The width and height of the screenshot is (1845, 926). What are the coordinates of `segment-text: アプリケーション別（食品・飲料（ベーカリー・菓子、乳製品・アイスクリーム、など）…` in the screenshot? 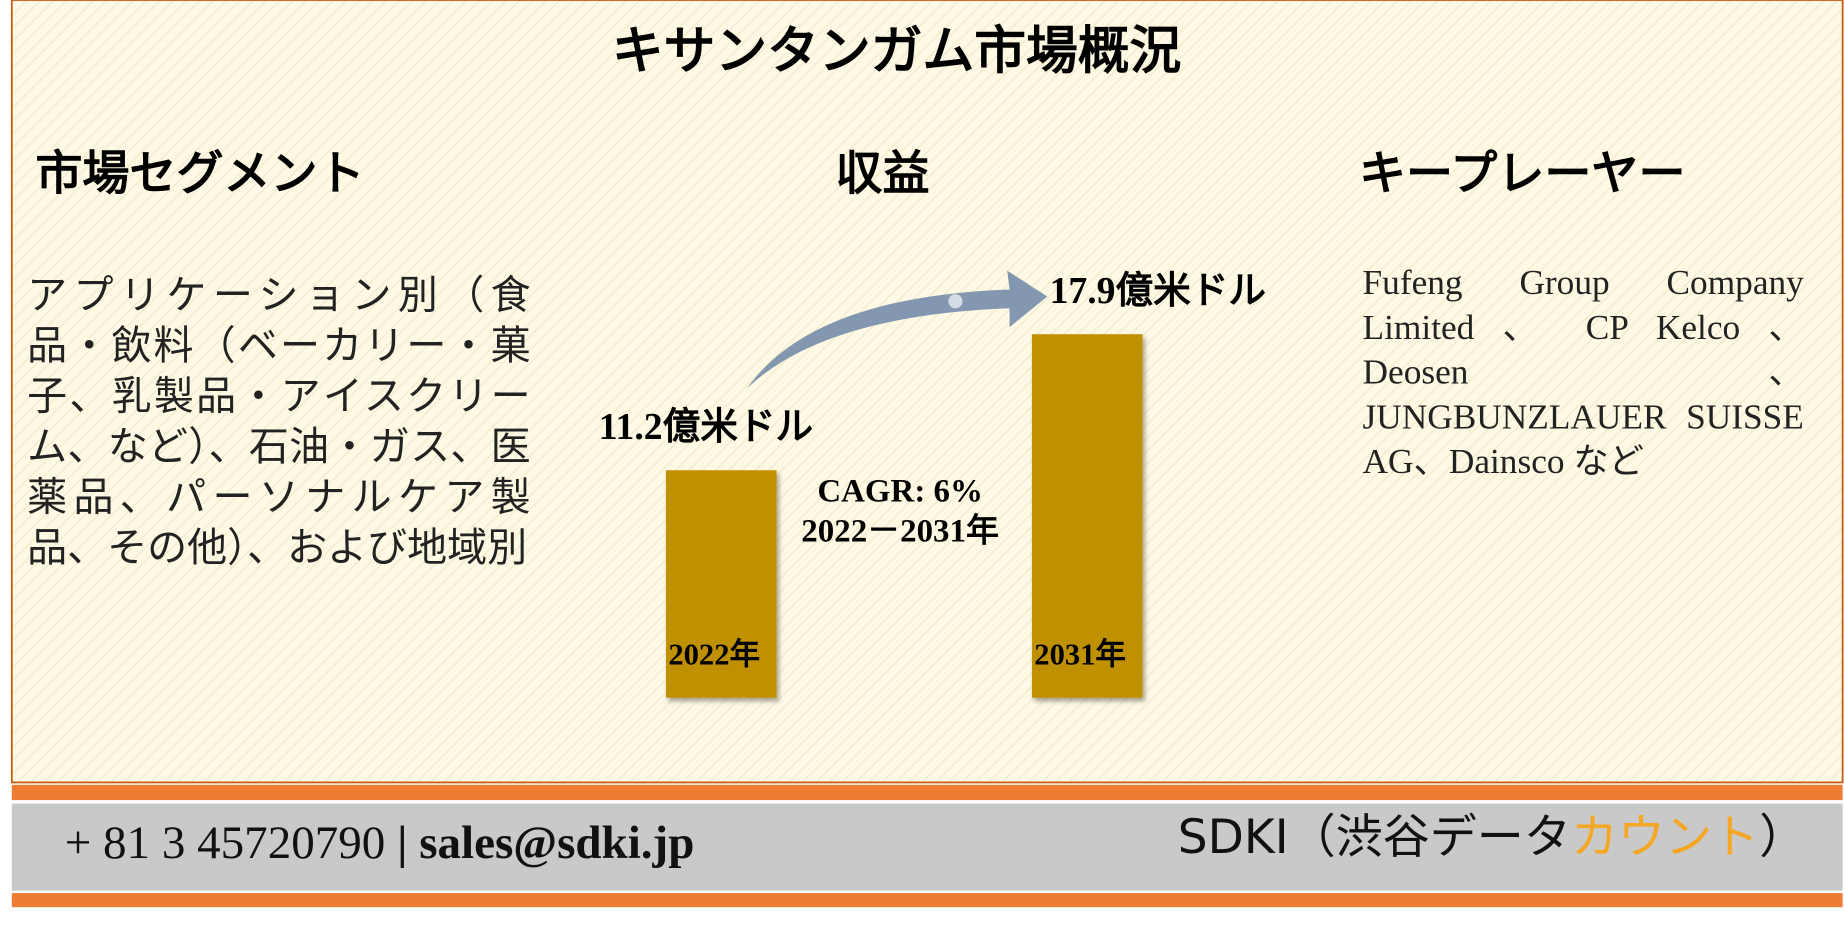 It's located at (279, 422).